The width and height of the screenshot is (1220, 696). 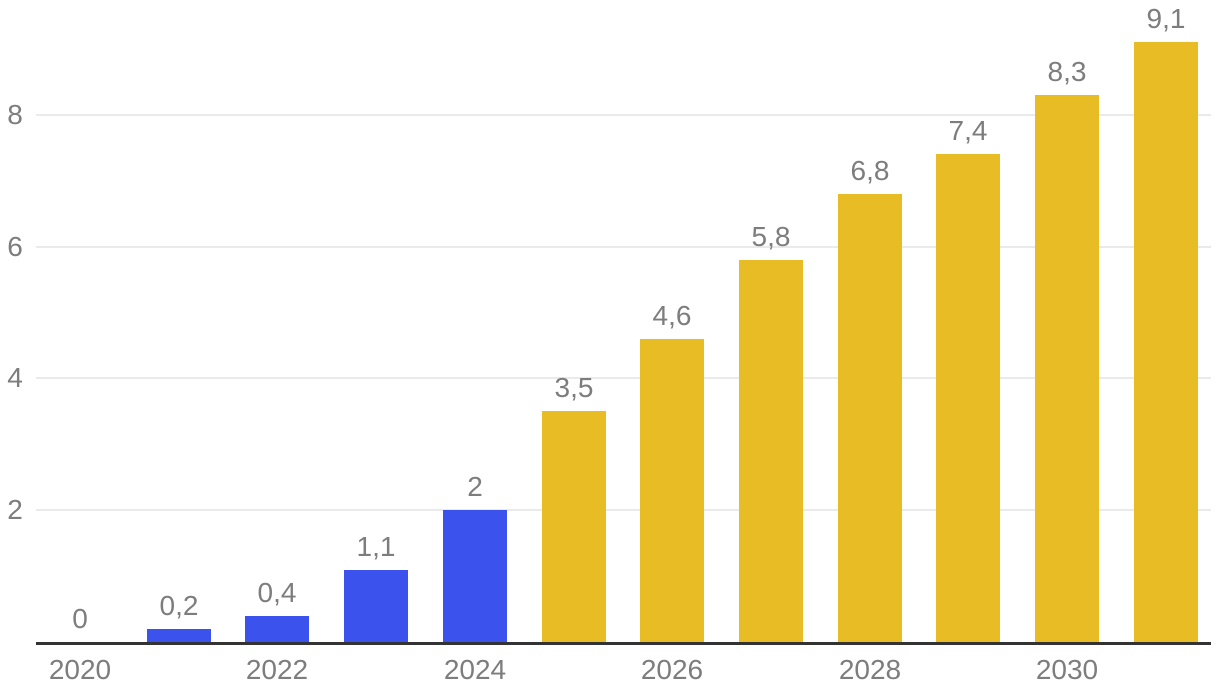 I want to click on x-tick-label: 2022, so click(x=277, y=669).